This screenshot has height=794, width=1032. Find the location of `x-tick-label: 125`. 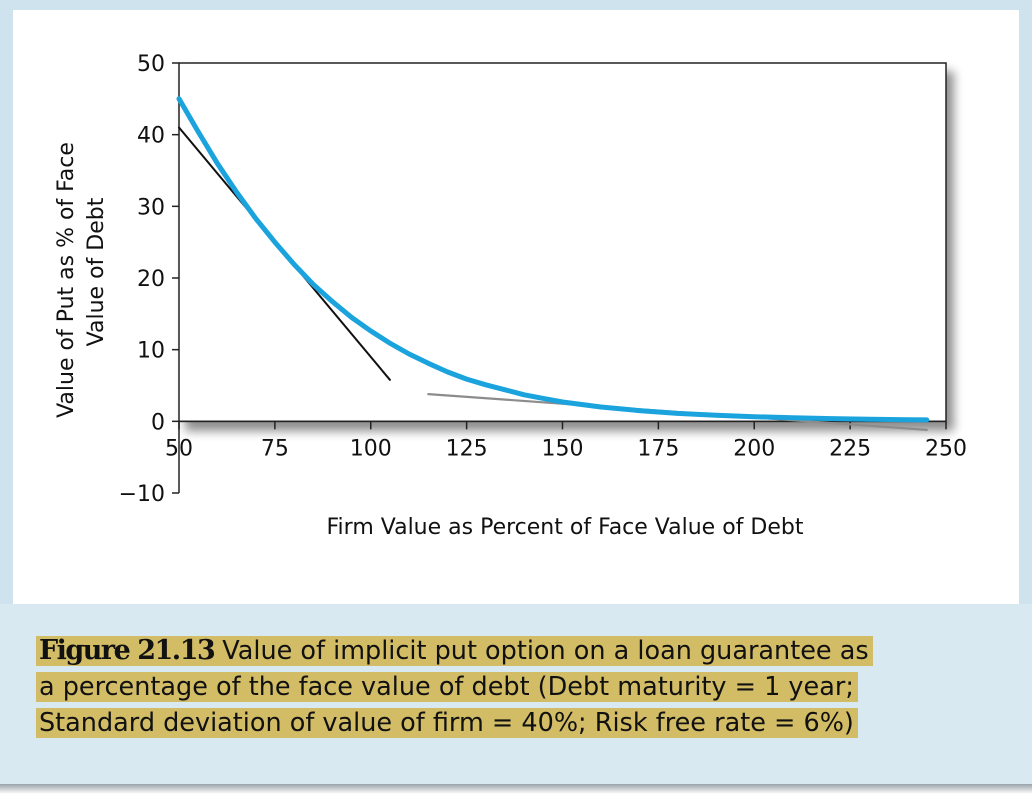

x-tick-label: 125 is located at coordinates (467, 448).